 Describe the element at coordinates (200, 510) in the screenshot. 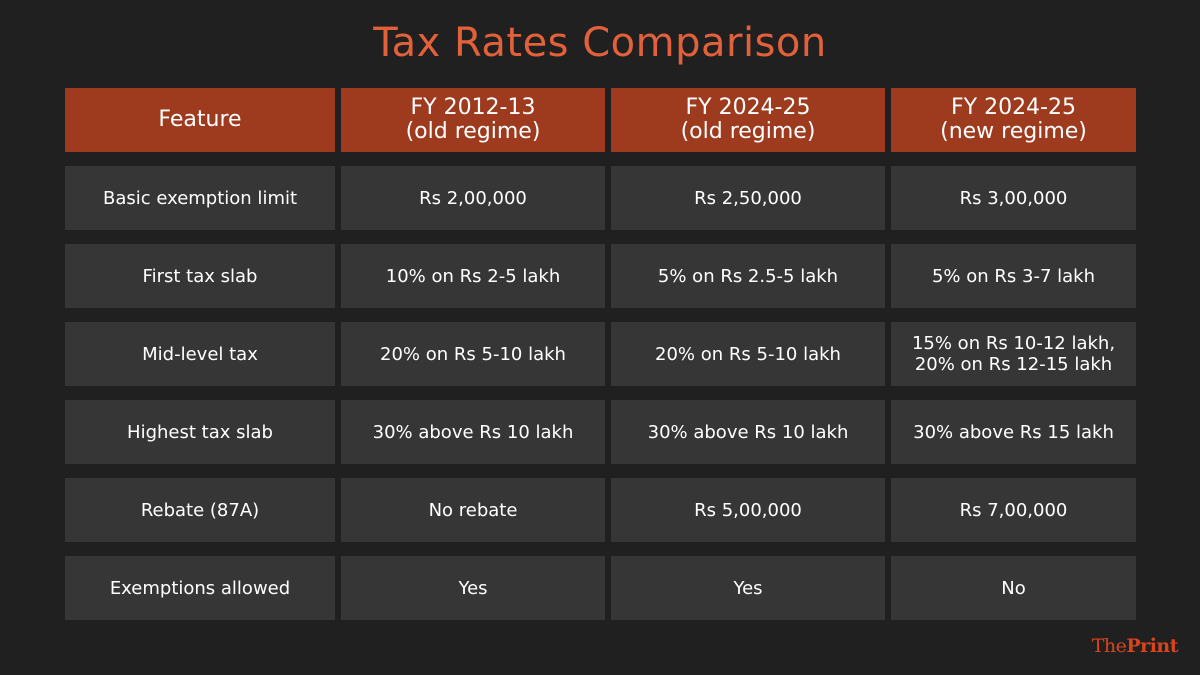

I see `row-label: Rebate (87A)` at that location.